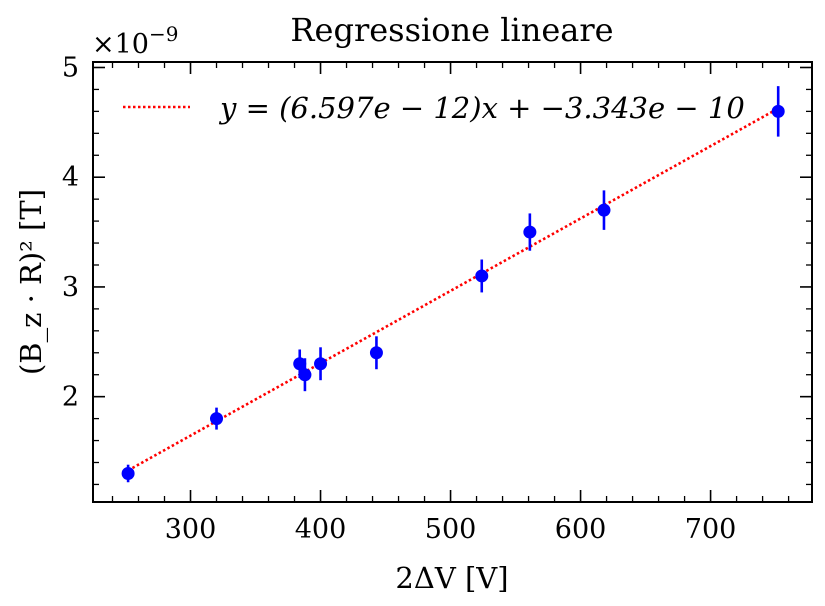  I want to click on x-tick-label: 700, so click(711, 529).